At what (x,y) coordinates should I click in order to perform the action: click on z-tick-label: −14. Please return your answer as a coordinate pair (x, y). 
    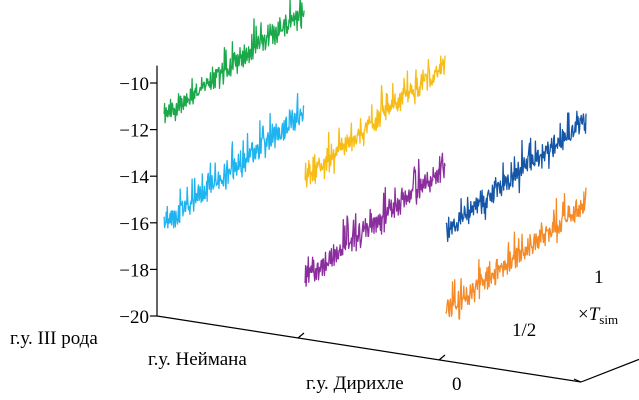
    Looking at the image, I should click on (134, 177).